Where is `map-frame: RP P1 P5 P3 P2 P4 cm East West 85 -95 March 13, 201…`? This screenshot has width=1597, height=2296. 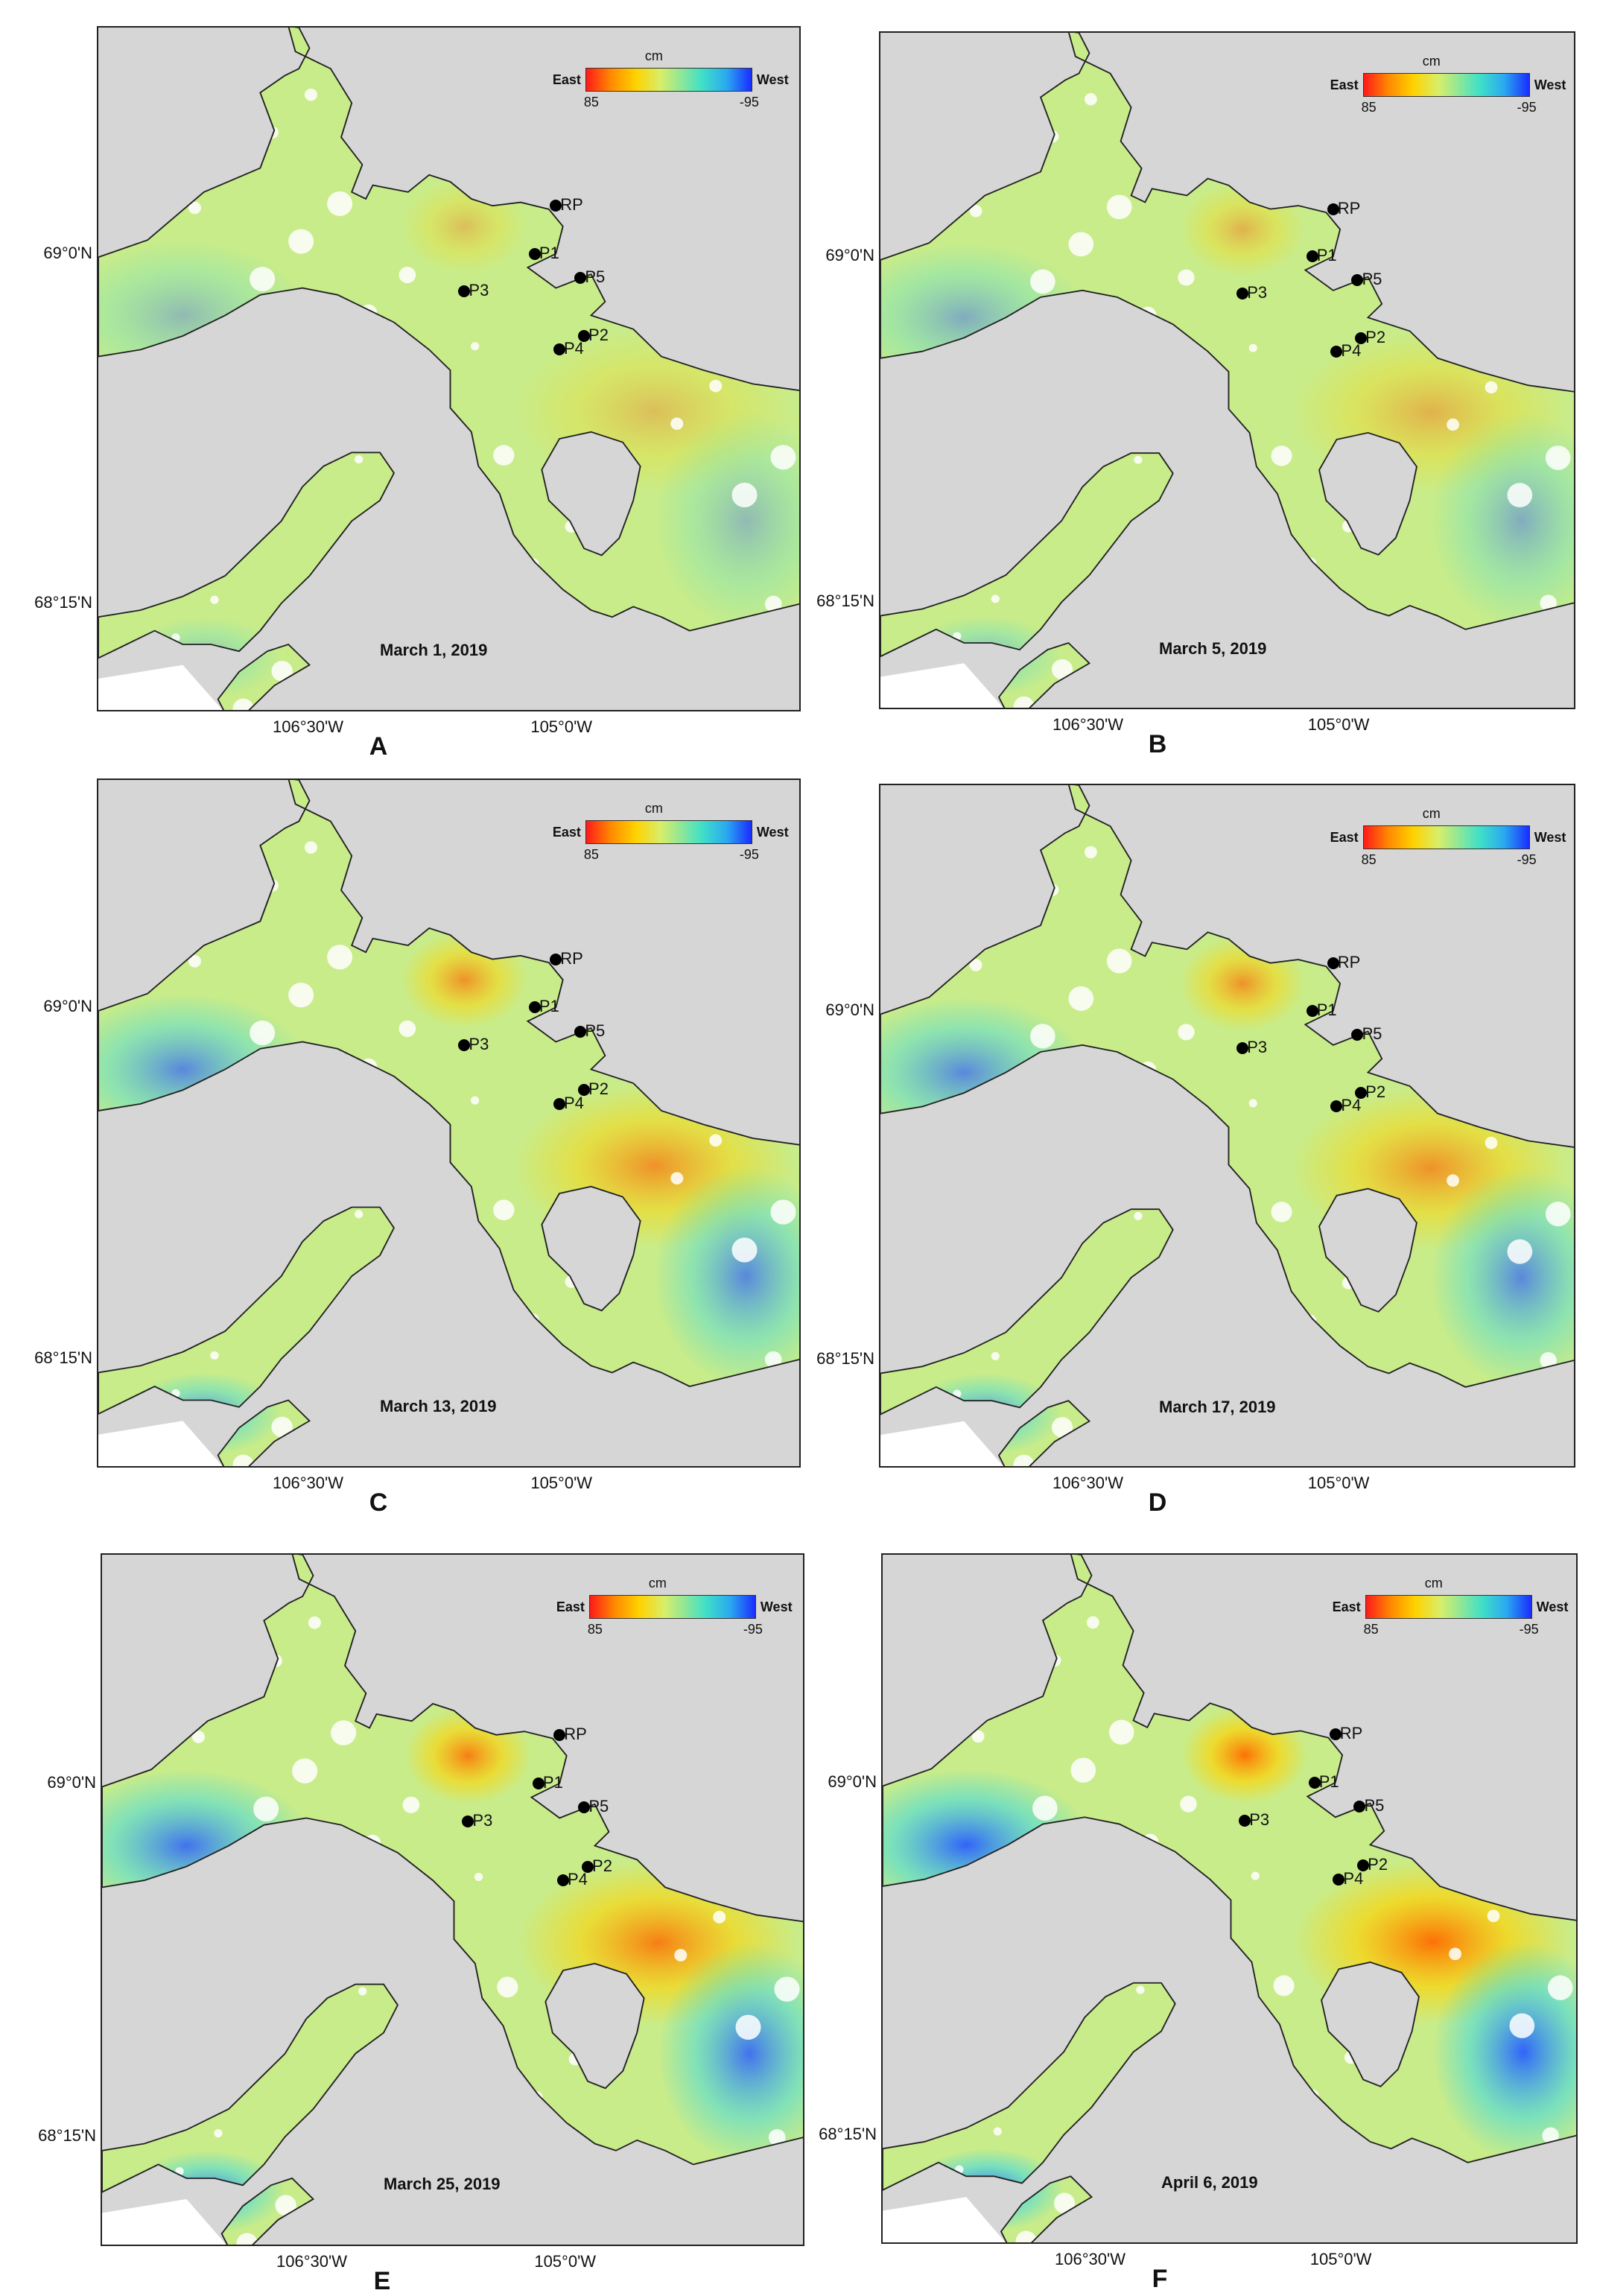
map-frame: RP P1 P5 P3 P2 P4 cm East West 85 -95 March 13, 201… is located at coordinates (449, 1123).